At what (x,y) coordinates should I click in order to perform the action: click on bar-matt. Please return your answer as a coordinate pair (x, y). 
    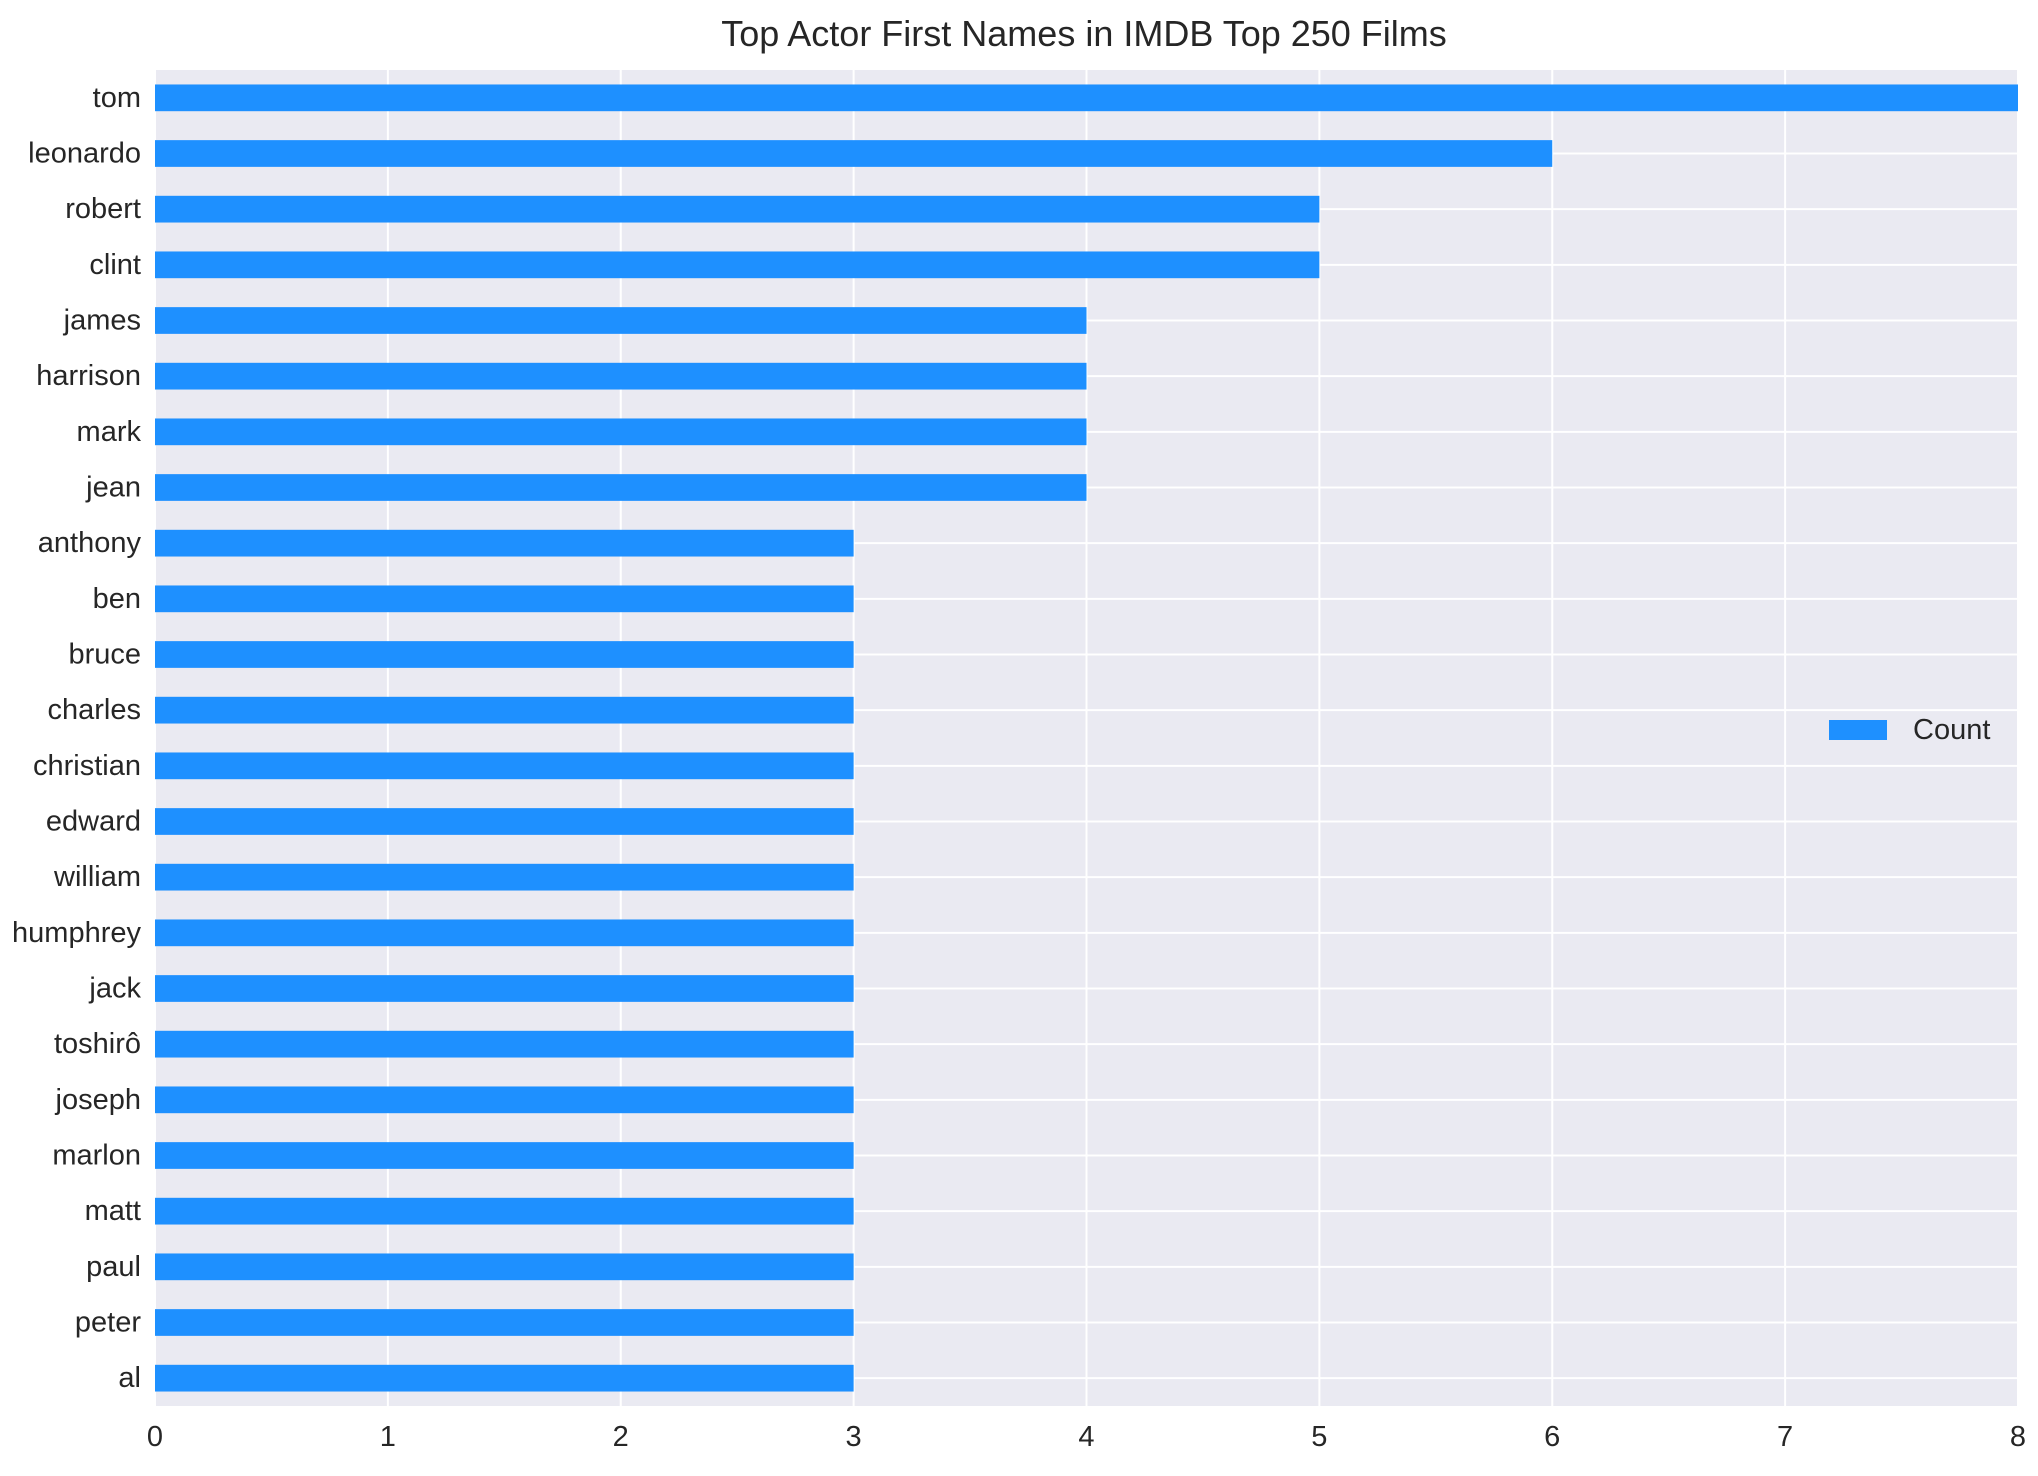
    Looking at the image, I should click on (504, 1211).